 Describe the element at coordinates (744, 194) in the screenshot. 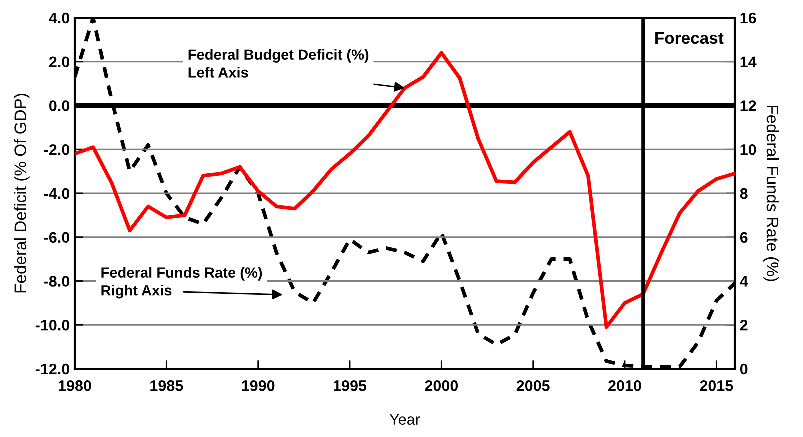

I see `y2-tick-label: 8` at that location.